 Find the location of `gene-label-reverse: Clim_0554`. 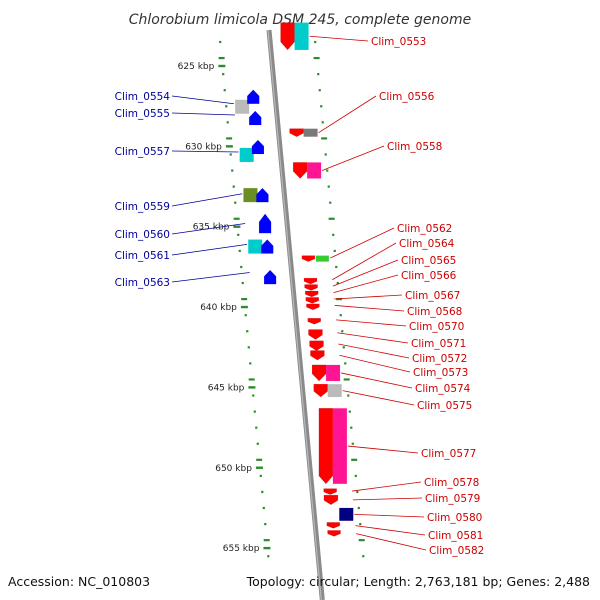

gene-label-reverse: Clim_0554 is located at coordinates (143, 97).